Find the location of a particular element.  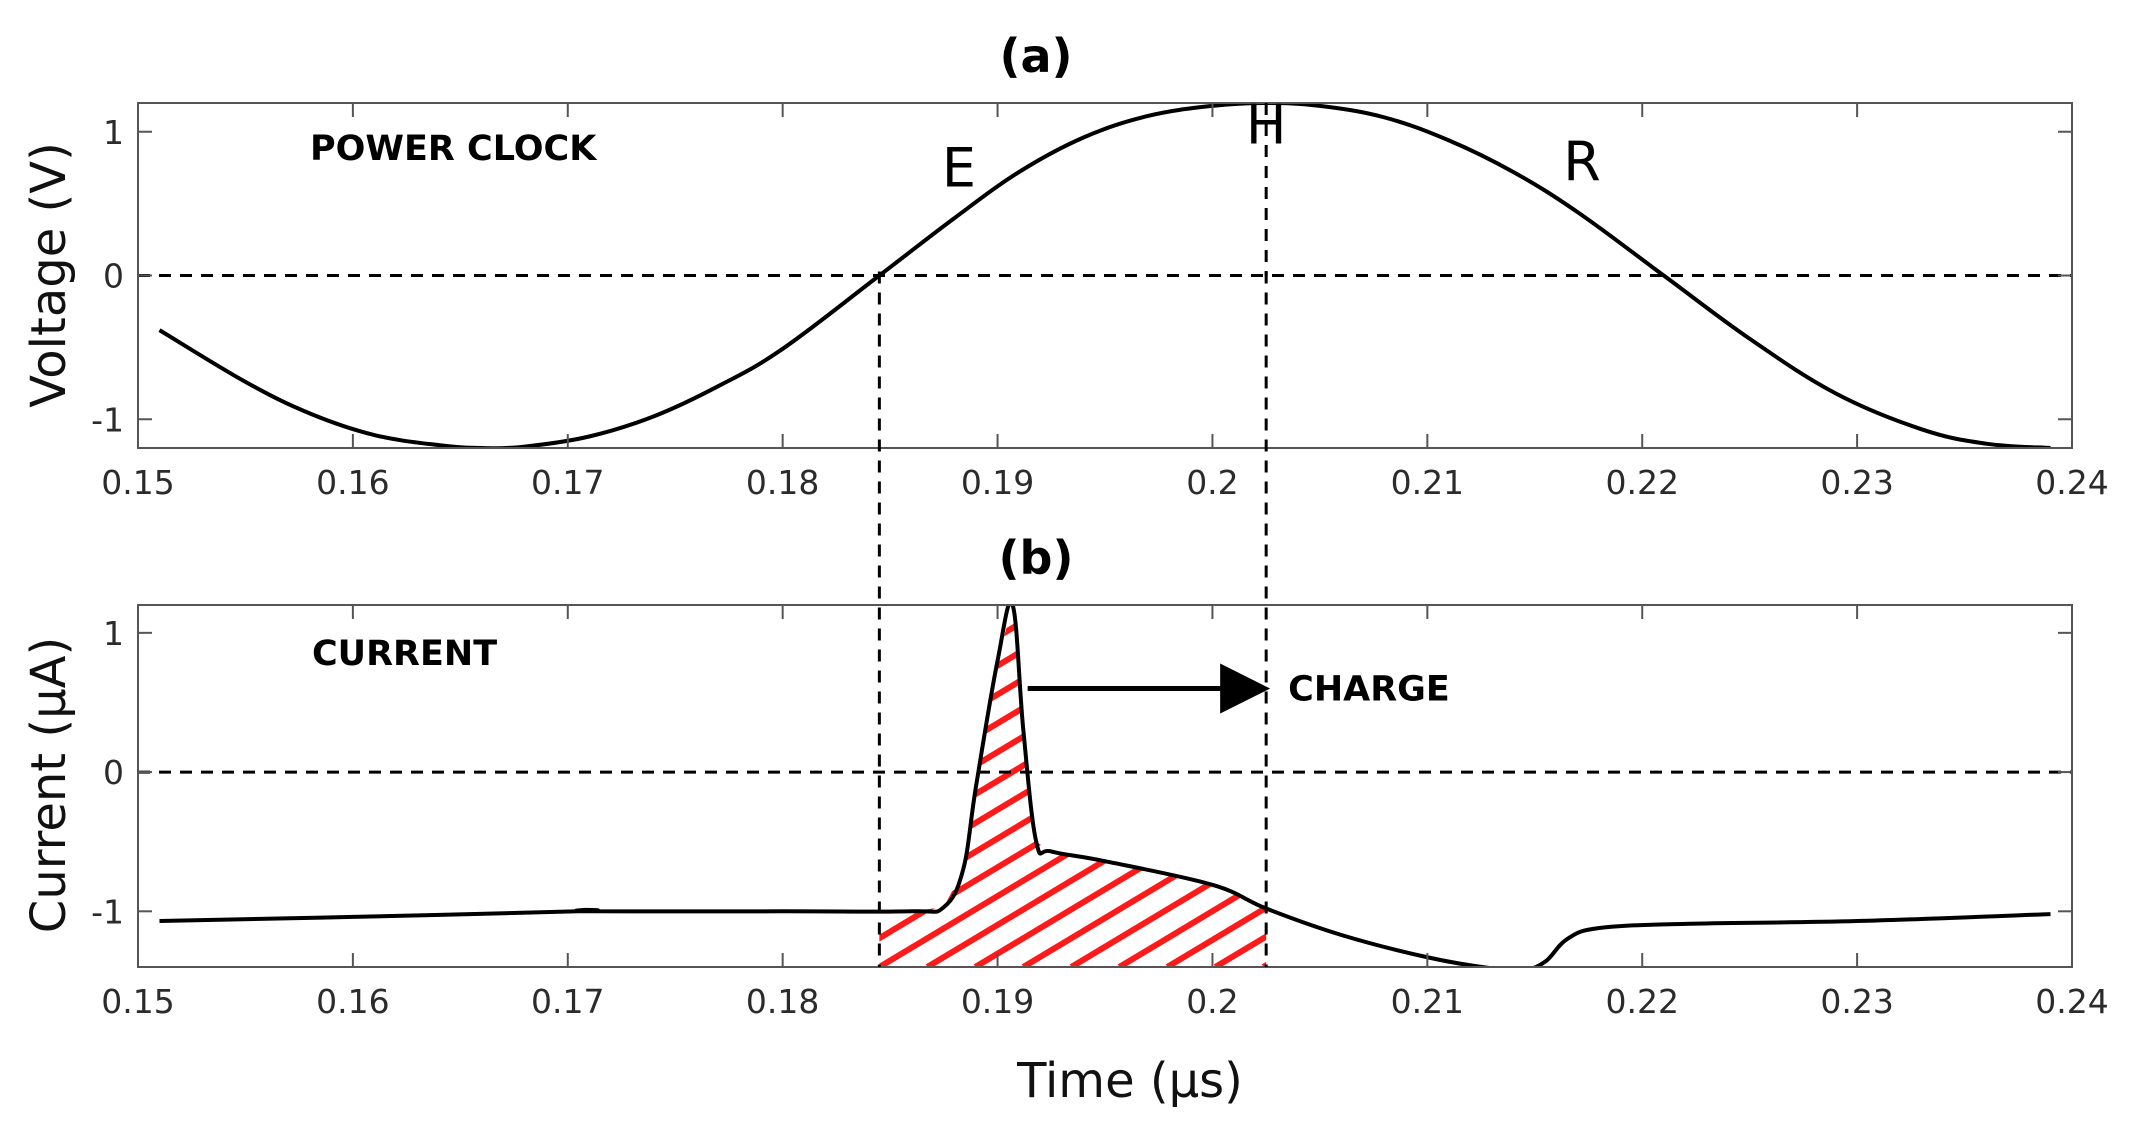

panel-a-title: (a) is located at coordinates (1035, 56).